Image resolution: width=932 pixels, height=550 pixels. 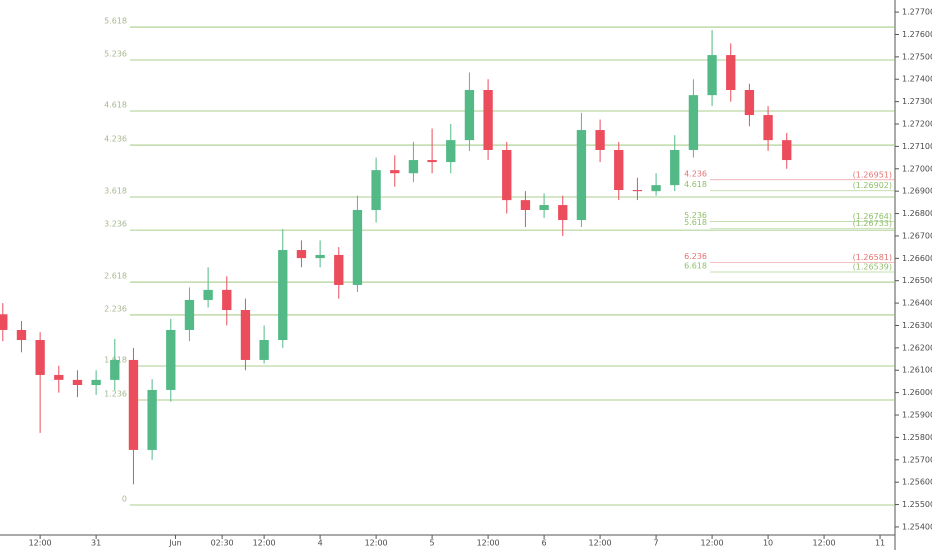 I want to click on fib-price-label: (1.26764), so click(x=872, y=216).